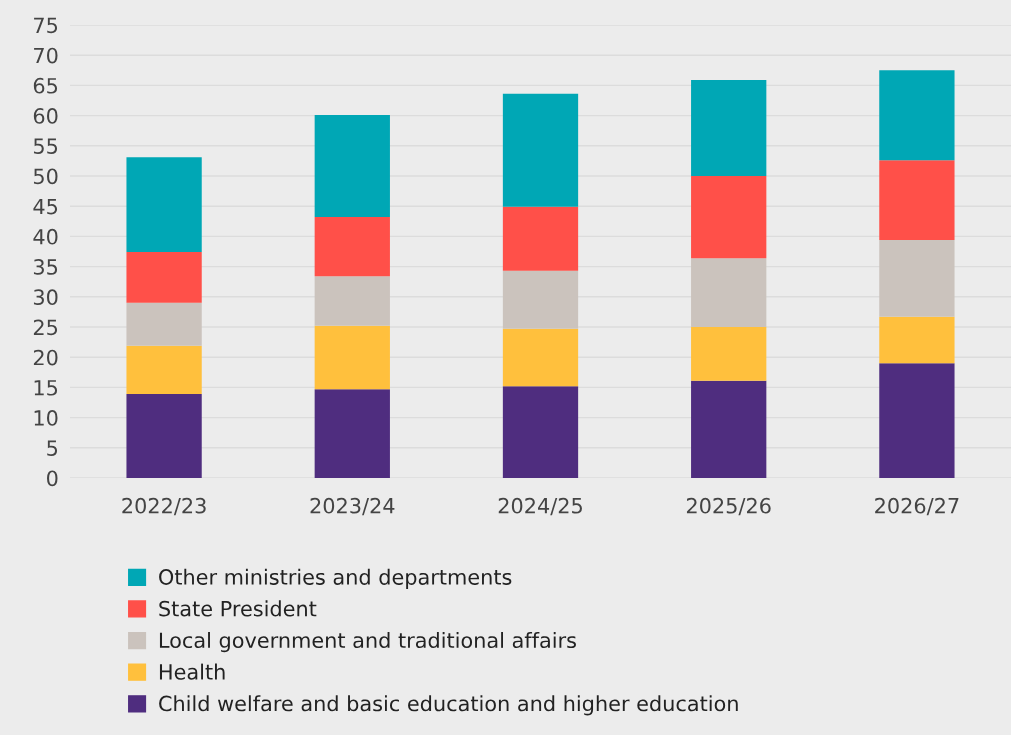 The width and height of the screenshot is (1011, 735). What do you see at coordinates (45, 176) in the screenshot?
I see `y-tick-label: 50` at bounding box center [45, 176].